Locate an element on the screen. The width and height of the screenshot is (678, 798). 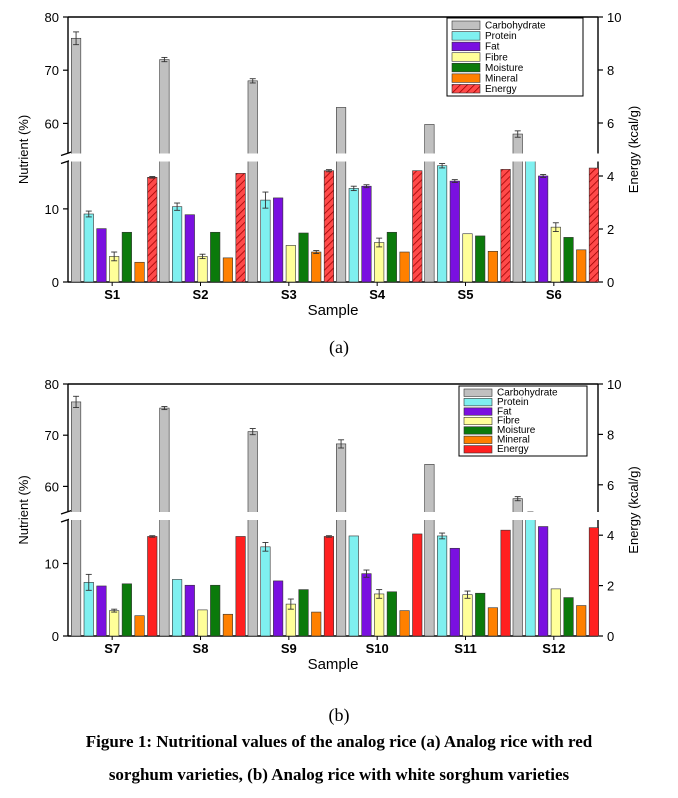
x-tick-label: S7 is located at coordinates (112, 648).